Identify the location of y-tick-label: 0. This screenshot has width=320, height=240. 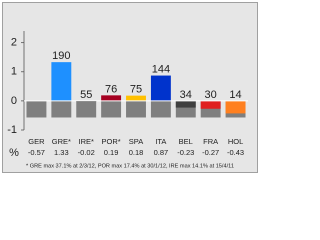
(14, 101).